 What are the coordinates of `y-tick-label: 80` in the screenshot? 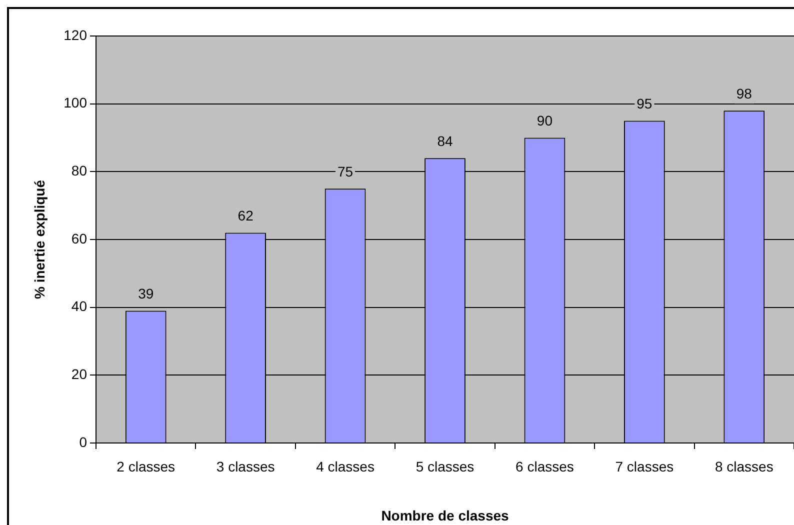 It's located at (79, 170).